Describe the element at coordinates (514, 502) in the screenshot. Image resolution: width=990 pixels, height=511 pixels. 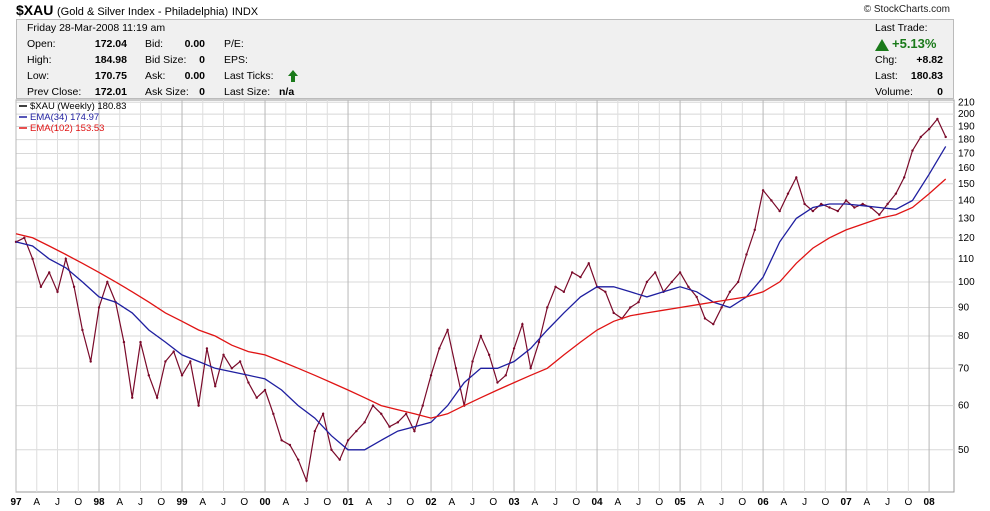
I see `x-tick-label: 03` at that location.